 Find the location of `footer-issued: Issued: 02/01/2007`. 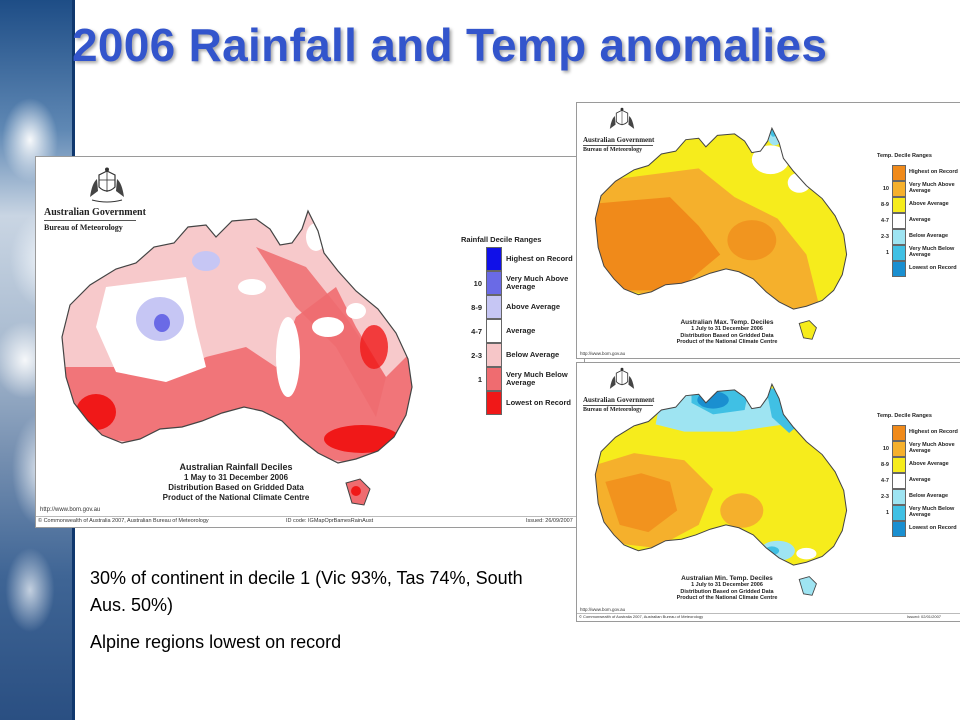

footer-issued: Issued: 02/01/2007 is located at coordinates (924, 616).